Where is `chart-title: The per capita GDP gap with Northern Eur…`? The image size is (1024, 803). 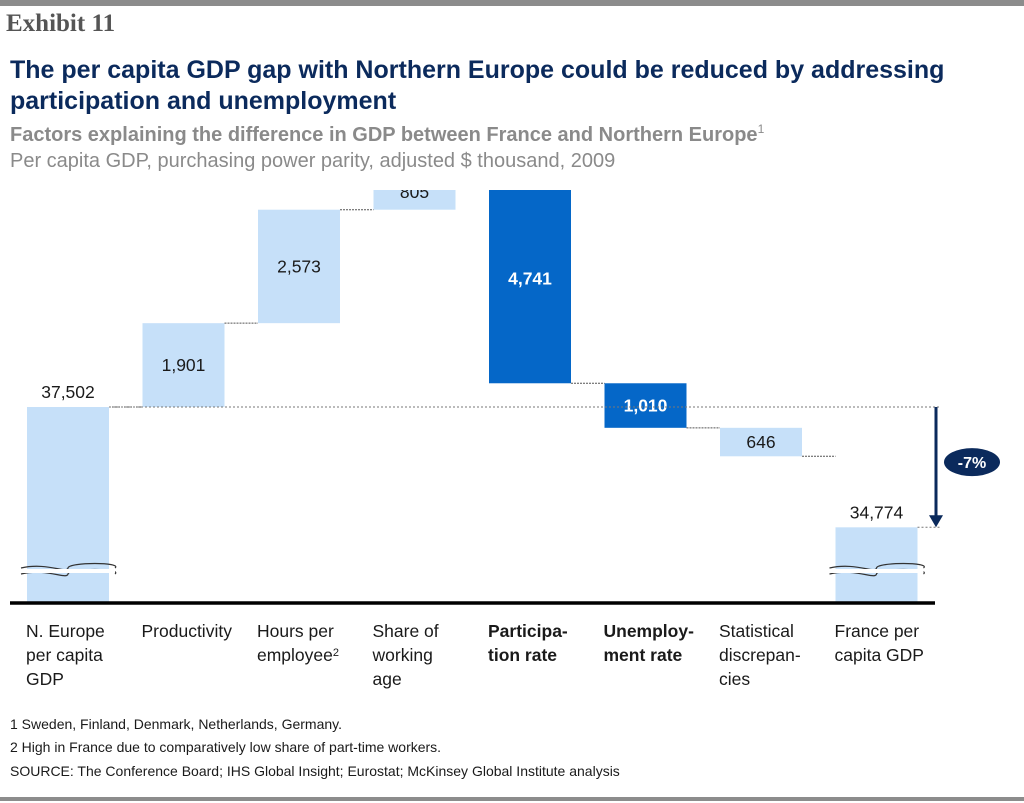
chart-title: The per capita GDP gap with Northern Eur… is located at coordinates (477, 85).